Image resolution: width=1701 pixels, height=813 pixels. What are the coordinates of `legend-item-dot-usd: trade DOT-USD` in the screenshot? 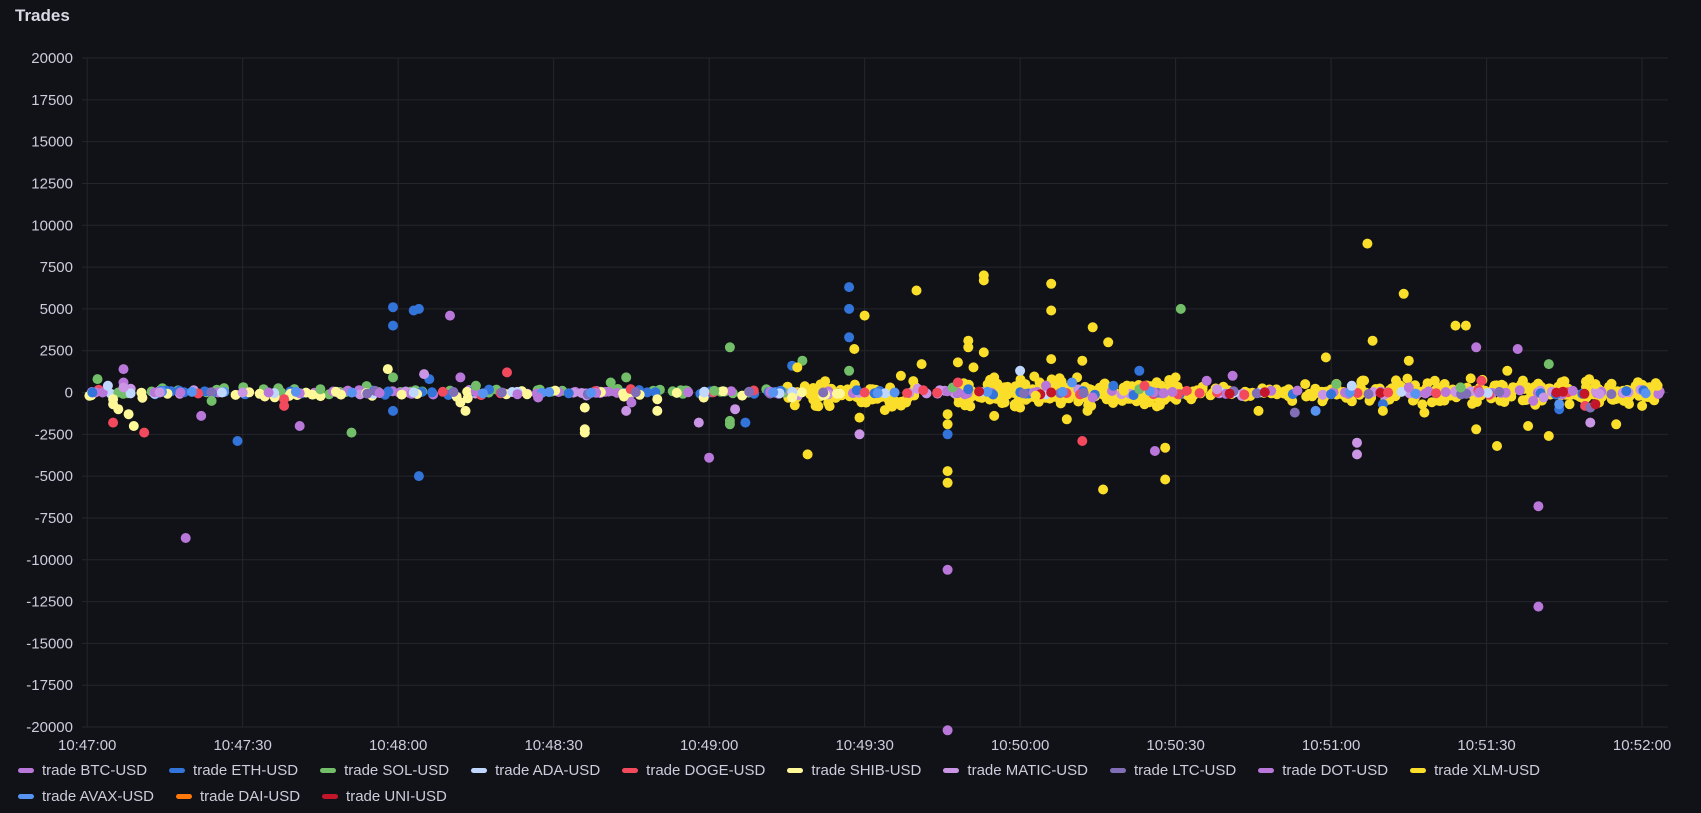 It's located at (1323, 770).